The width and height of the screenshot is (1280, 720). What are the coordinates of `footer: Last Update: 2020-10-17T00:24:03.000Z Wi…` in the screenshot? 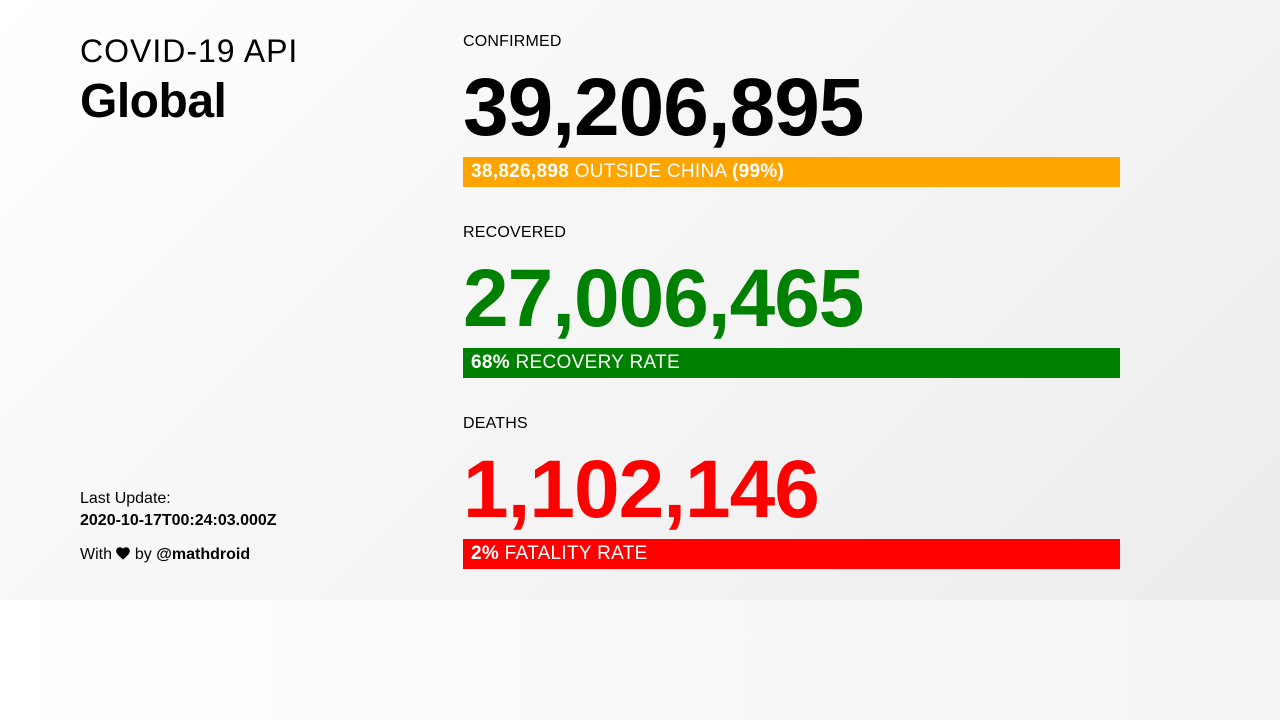 It's located at (260, 527).